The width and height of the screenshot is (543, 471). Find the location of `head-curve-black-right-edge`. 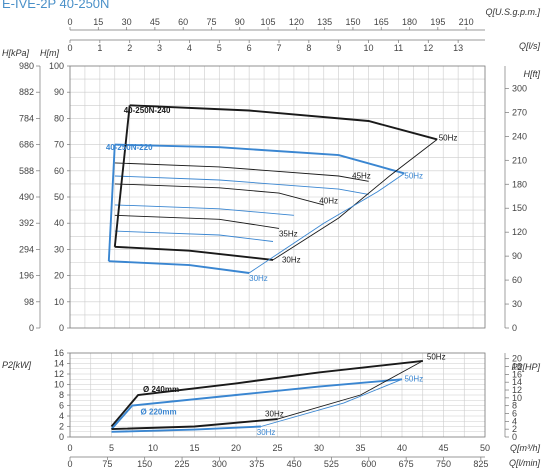

head-curve-black-right-edge is located at coordinates (355, 200).